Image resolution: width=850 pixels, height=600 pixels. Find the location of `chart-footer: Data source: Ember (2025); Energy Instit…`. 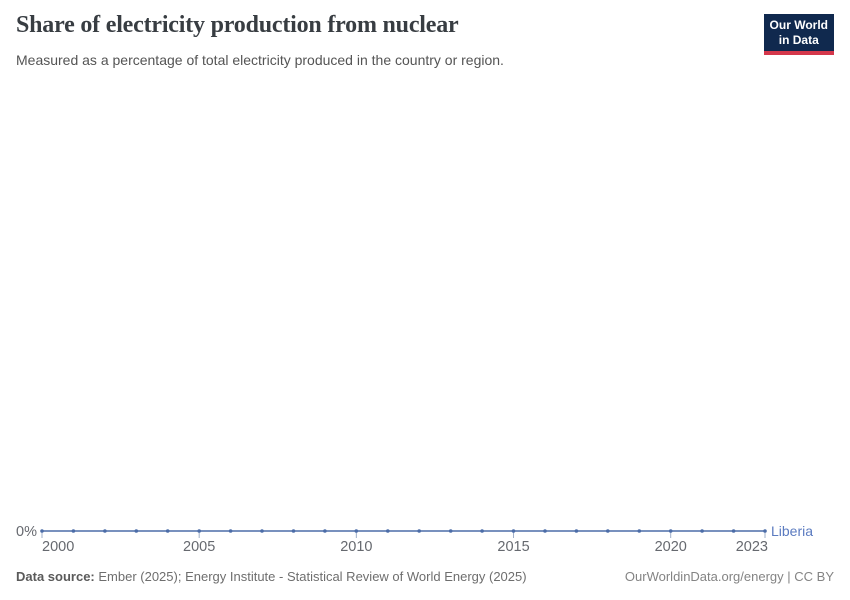

chart-footer: Data source: Ember (2025); Energy Instit… is located at coordinates (425, 577).